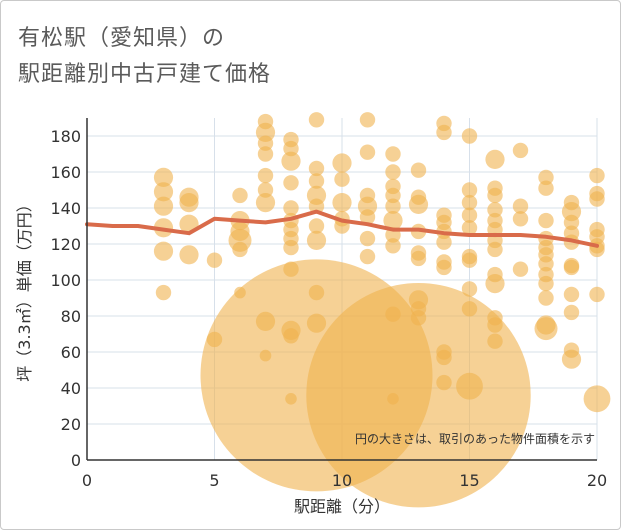 This screenshot has height=530, width=621. What do you see at coordinates (342, 480) in the screenshot?
I see `x-tick-label: 10` at bounding box center [342, 480].